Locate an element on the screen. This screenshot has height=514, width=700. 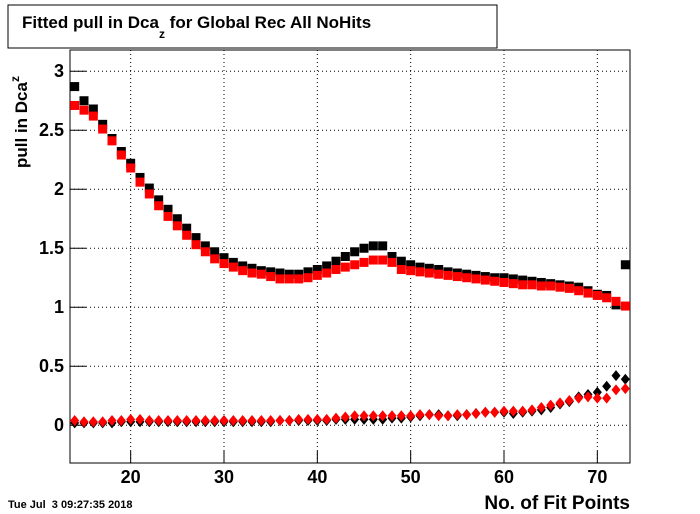
x-tick-label: 20 is located at coordinates (131, 477).